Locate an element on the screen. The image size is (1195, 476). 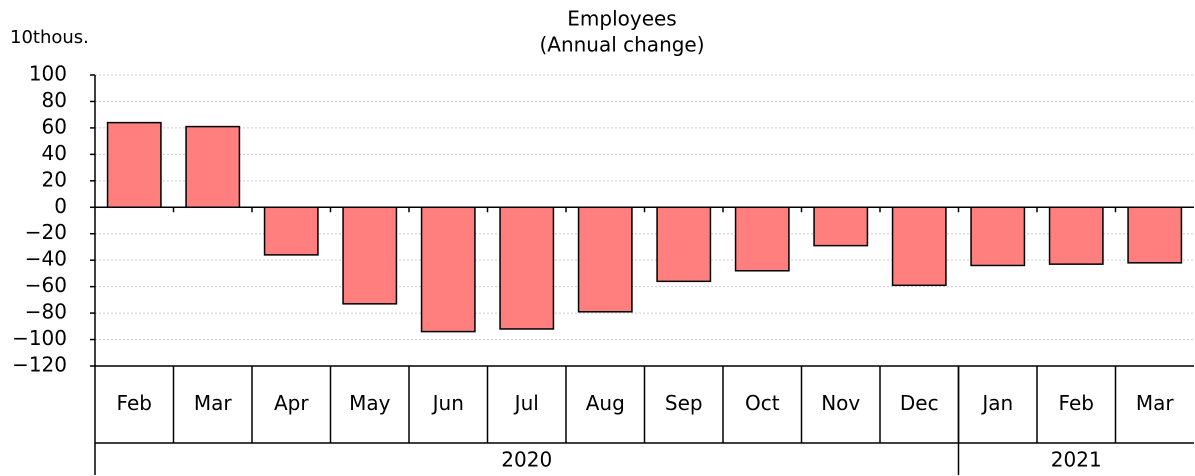
chart-title: Employees is located at coordinates (621, 19).